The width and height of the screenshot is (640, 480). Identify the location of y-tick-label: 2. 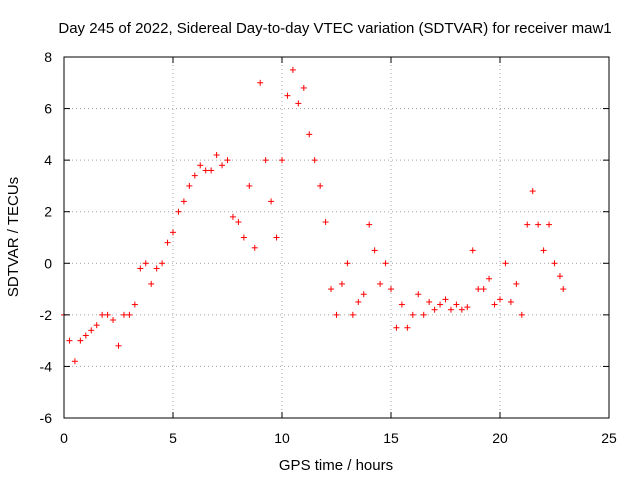
(48, 212).